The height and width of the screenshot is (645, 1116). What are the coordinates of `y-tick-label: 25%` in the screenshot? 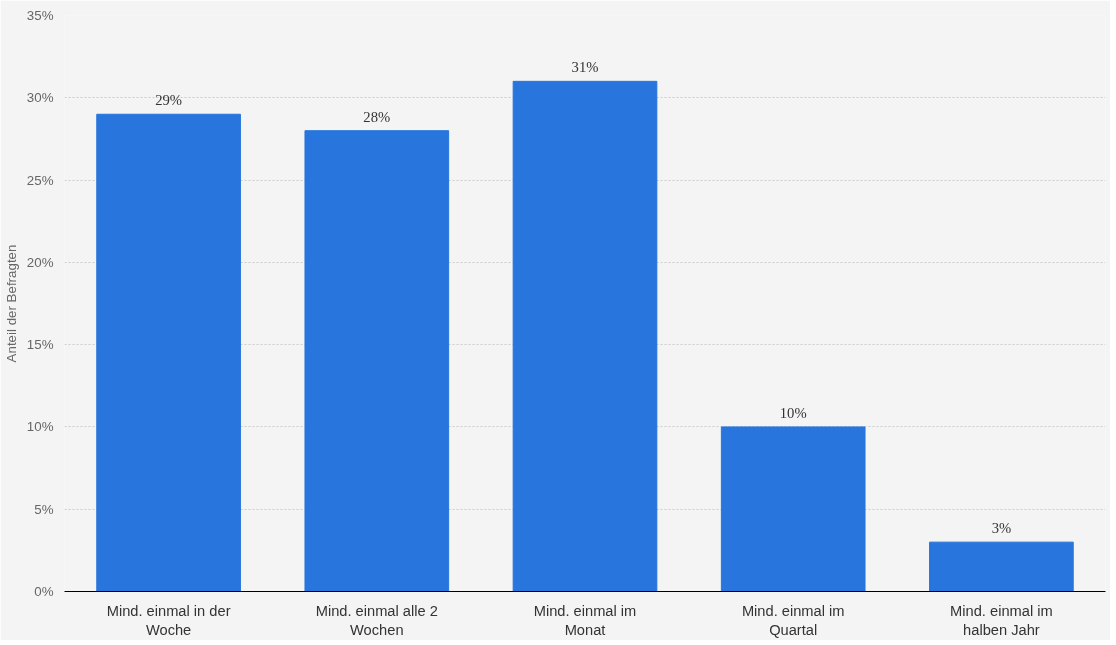 It's located at (40, 180).